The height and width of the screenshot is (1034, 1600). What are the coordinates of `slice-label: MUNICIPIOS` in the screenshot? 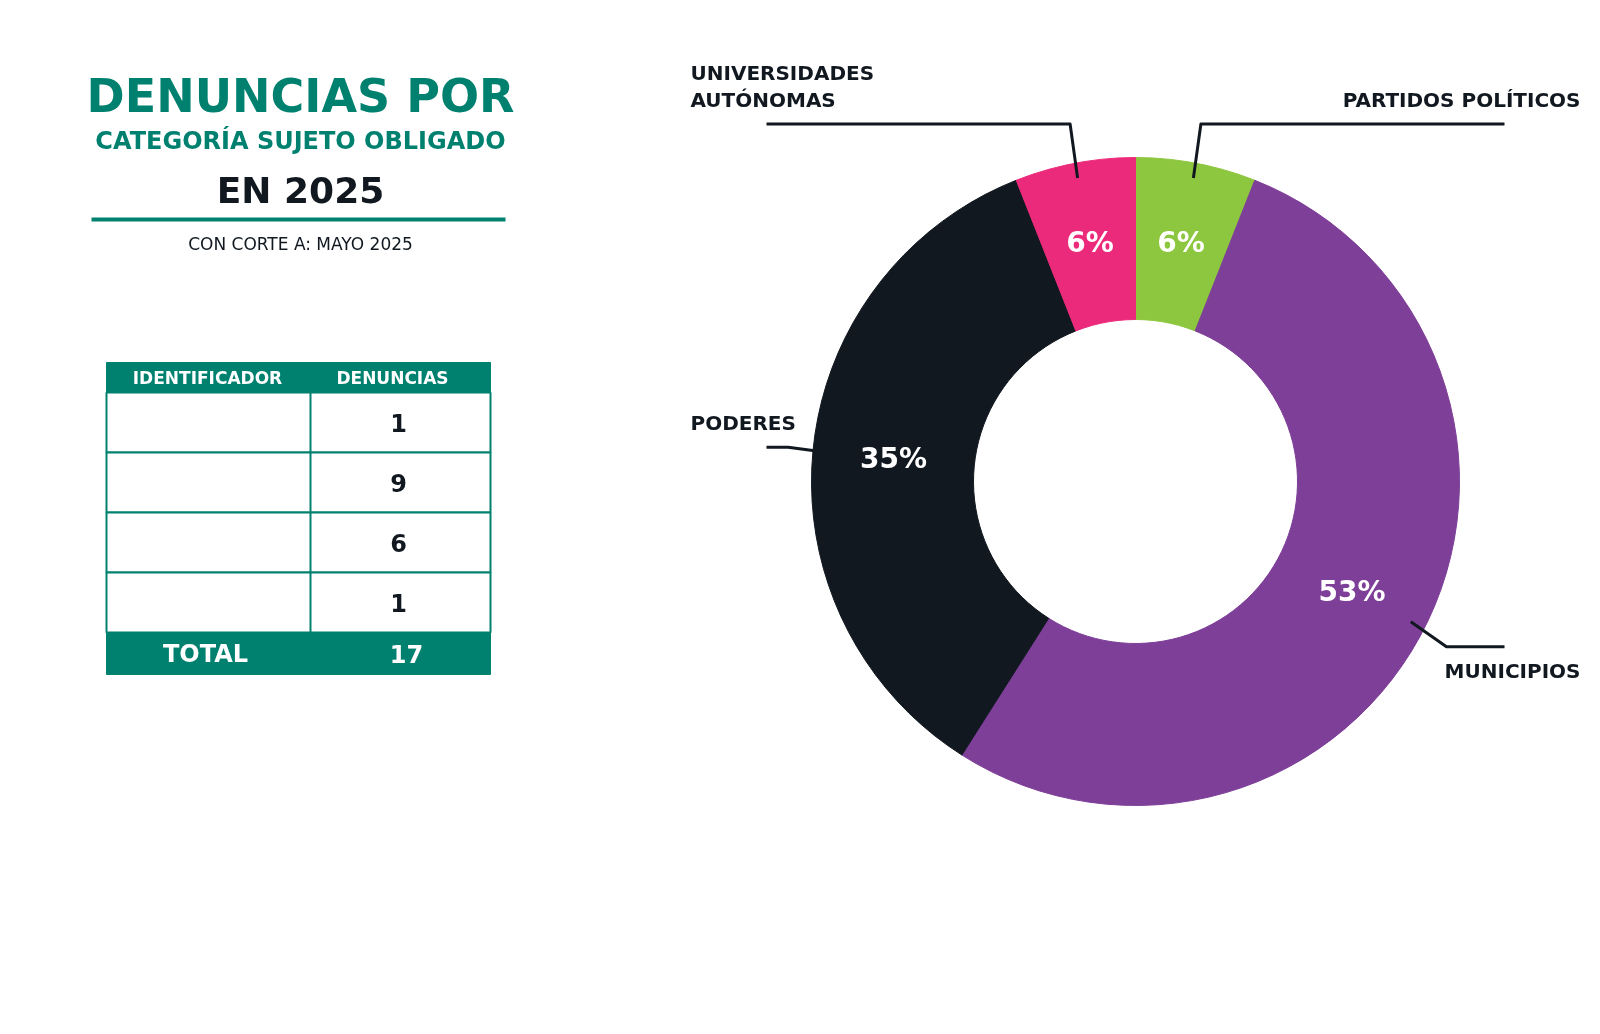 It's located at (1512, 670).